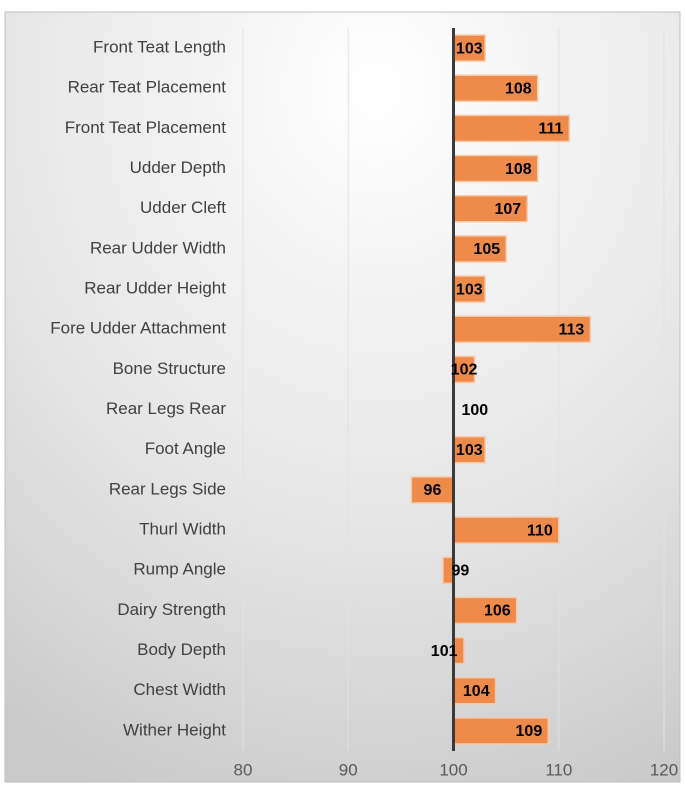 The height and width of the screenshot is (787, 685). I want to click on data-label: 105, so click(486, 249).